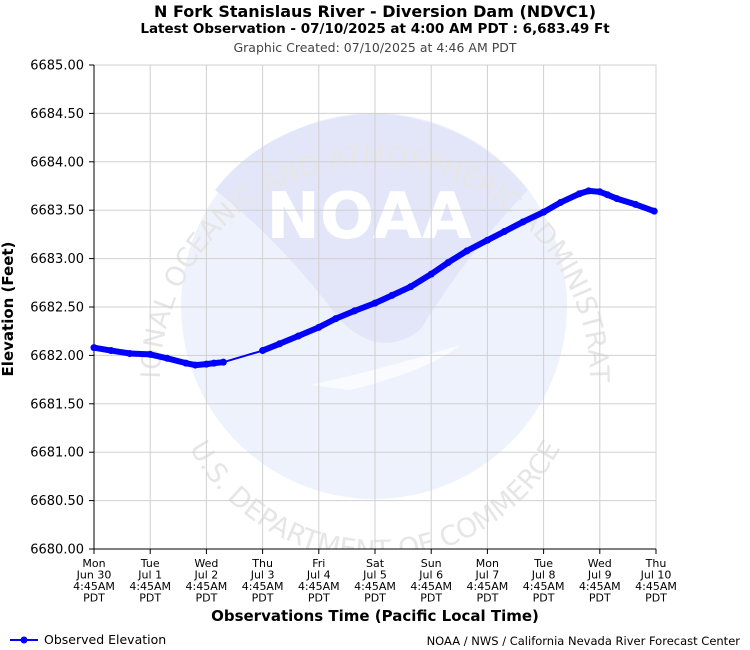 Image resolution: width=750 pixels, height=650 pixels. I want to click on x-tick-label: Thu Jul 10 4:45AM PDT, so click(656, 581).